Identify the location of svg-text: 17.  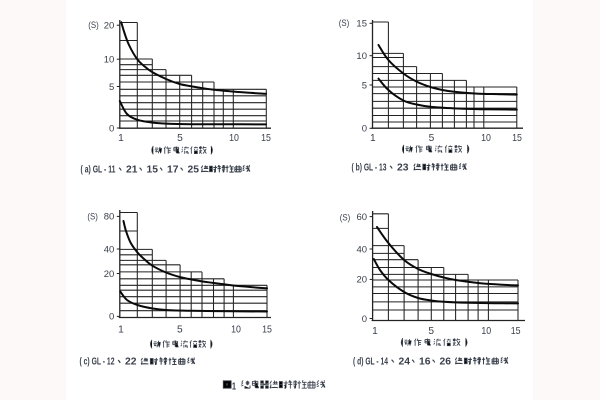
(173, 169).